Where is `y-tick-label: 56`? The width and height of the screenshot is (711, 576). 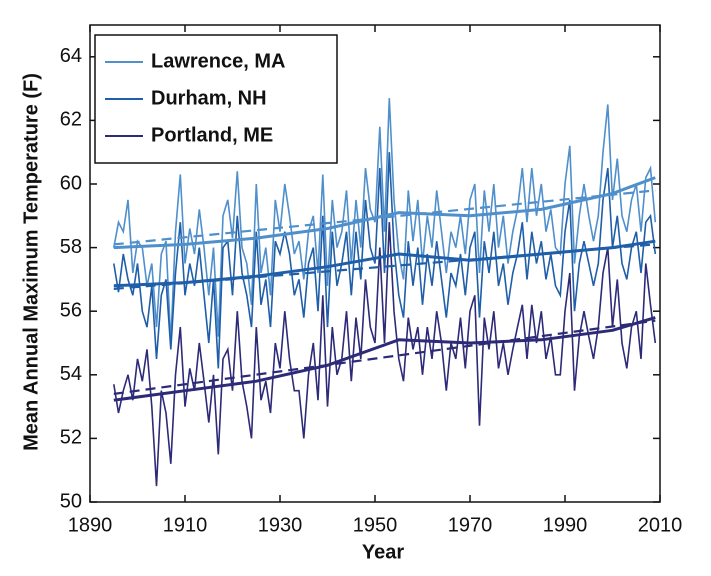 y-tick-label: 56 is located at coordinates (71, 310).